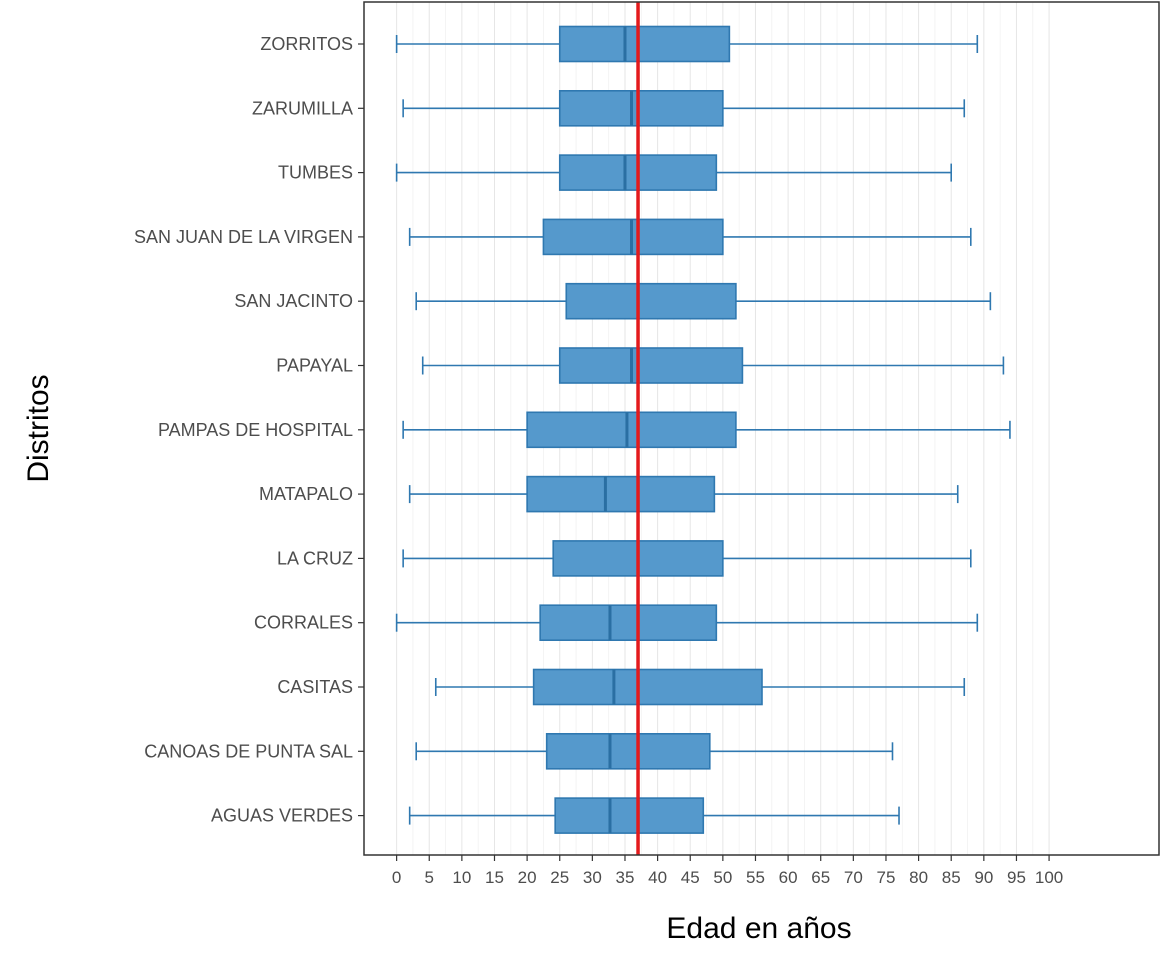 The height and width of the screenshot is (957, 1160). Describe the element at coordinates (429, 877) in the screenshot. I see `x-tick-label: 5` at that location.